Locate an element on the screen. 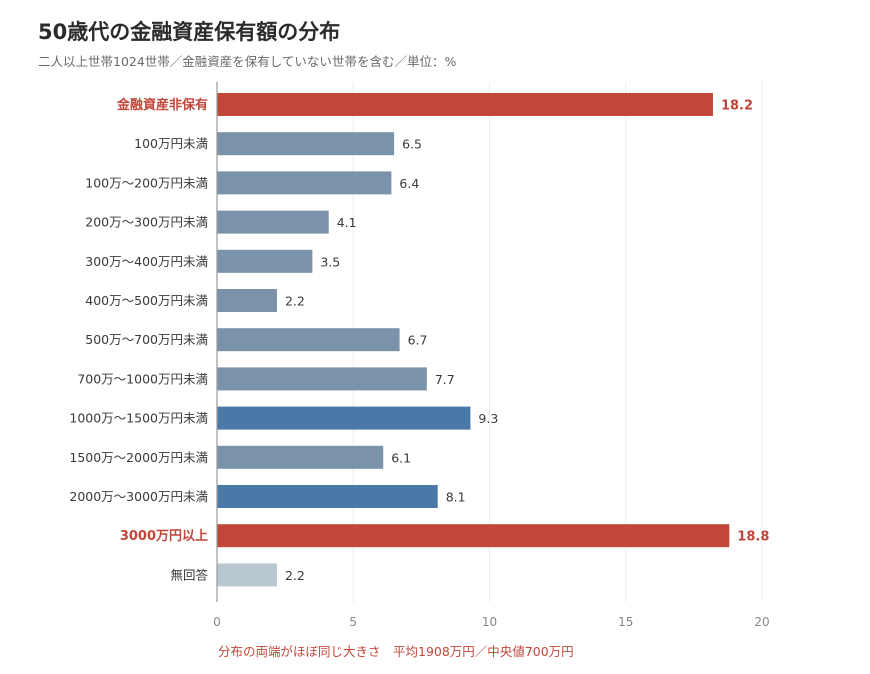  value-label-3: 4.1 is located at coordinates (347, 222).